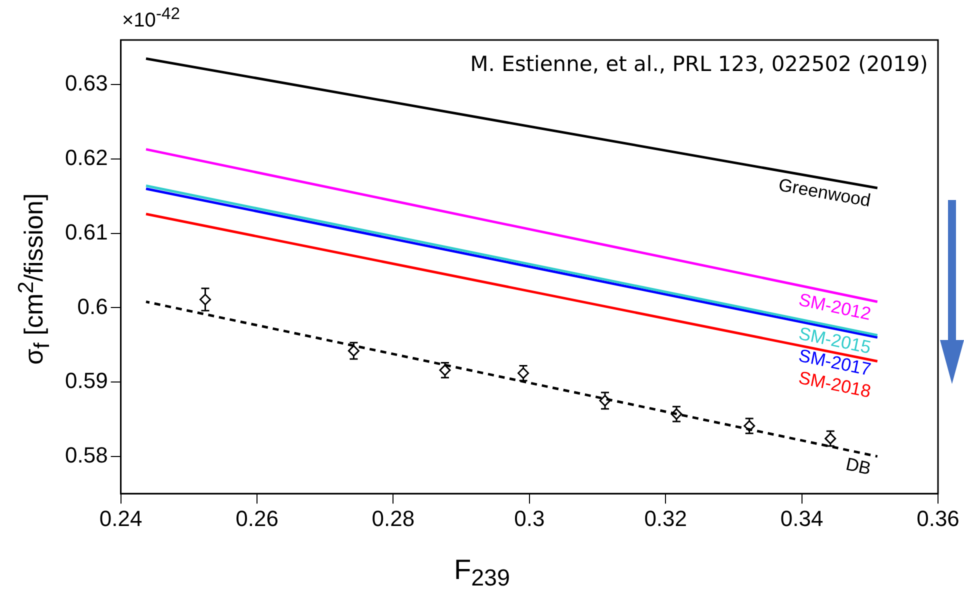 This screenshot has width=964, height=598. What do you see at coordinates (699, 64) in the screenshot?
I see `annotation: M. Estienne, et al., PRL 123, 022502 (2019)` at bounding box center [699, 64].